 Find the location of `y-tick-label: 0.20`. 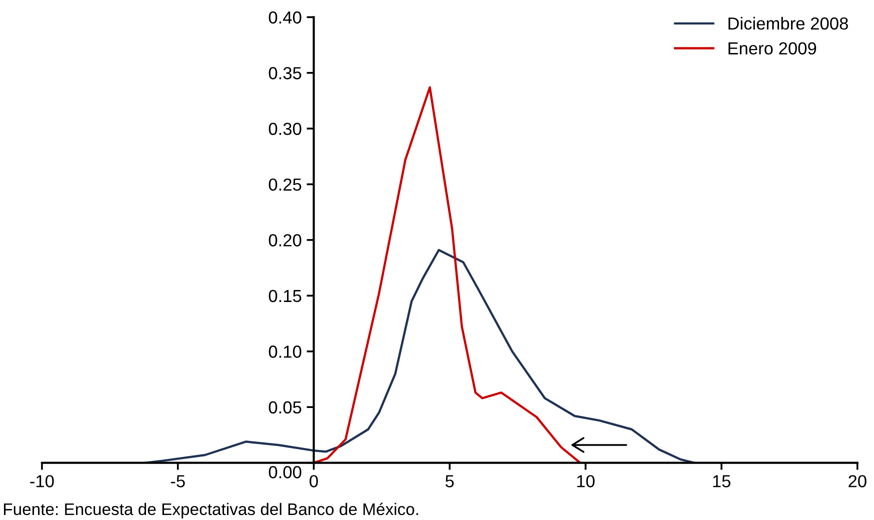

y-tick-label: 0.20 is located at coordinates (285, 240).